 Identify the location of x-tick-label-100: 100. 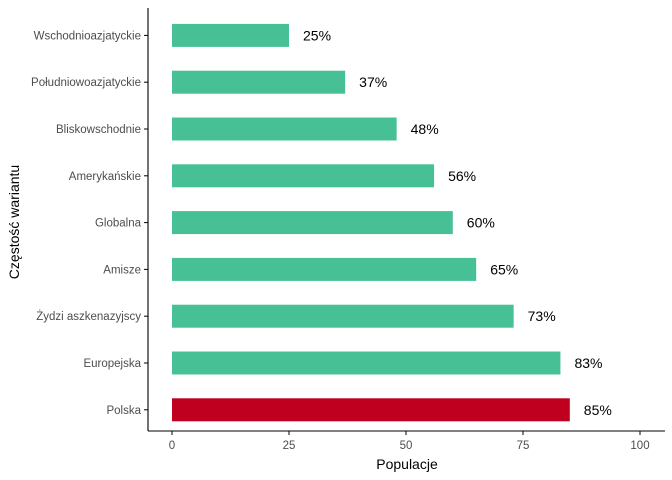
(639, 446).